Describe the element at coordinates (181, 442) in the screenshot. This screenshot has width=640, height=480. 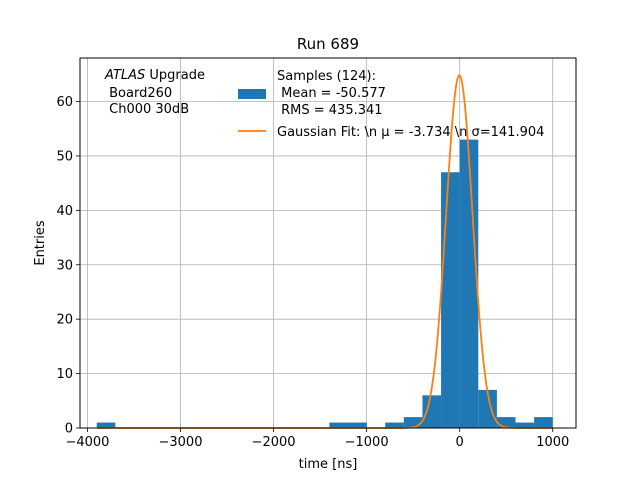
I see `x-tick-label: −3000` at that location.